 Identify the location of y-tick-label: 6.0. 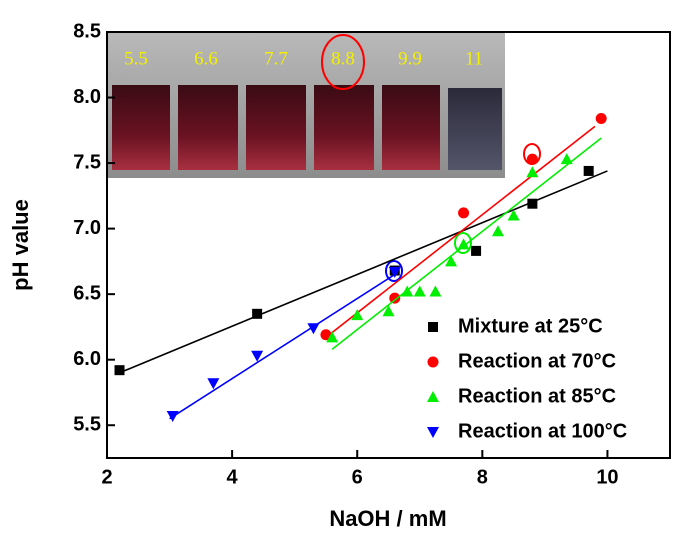
(87, 359).